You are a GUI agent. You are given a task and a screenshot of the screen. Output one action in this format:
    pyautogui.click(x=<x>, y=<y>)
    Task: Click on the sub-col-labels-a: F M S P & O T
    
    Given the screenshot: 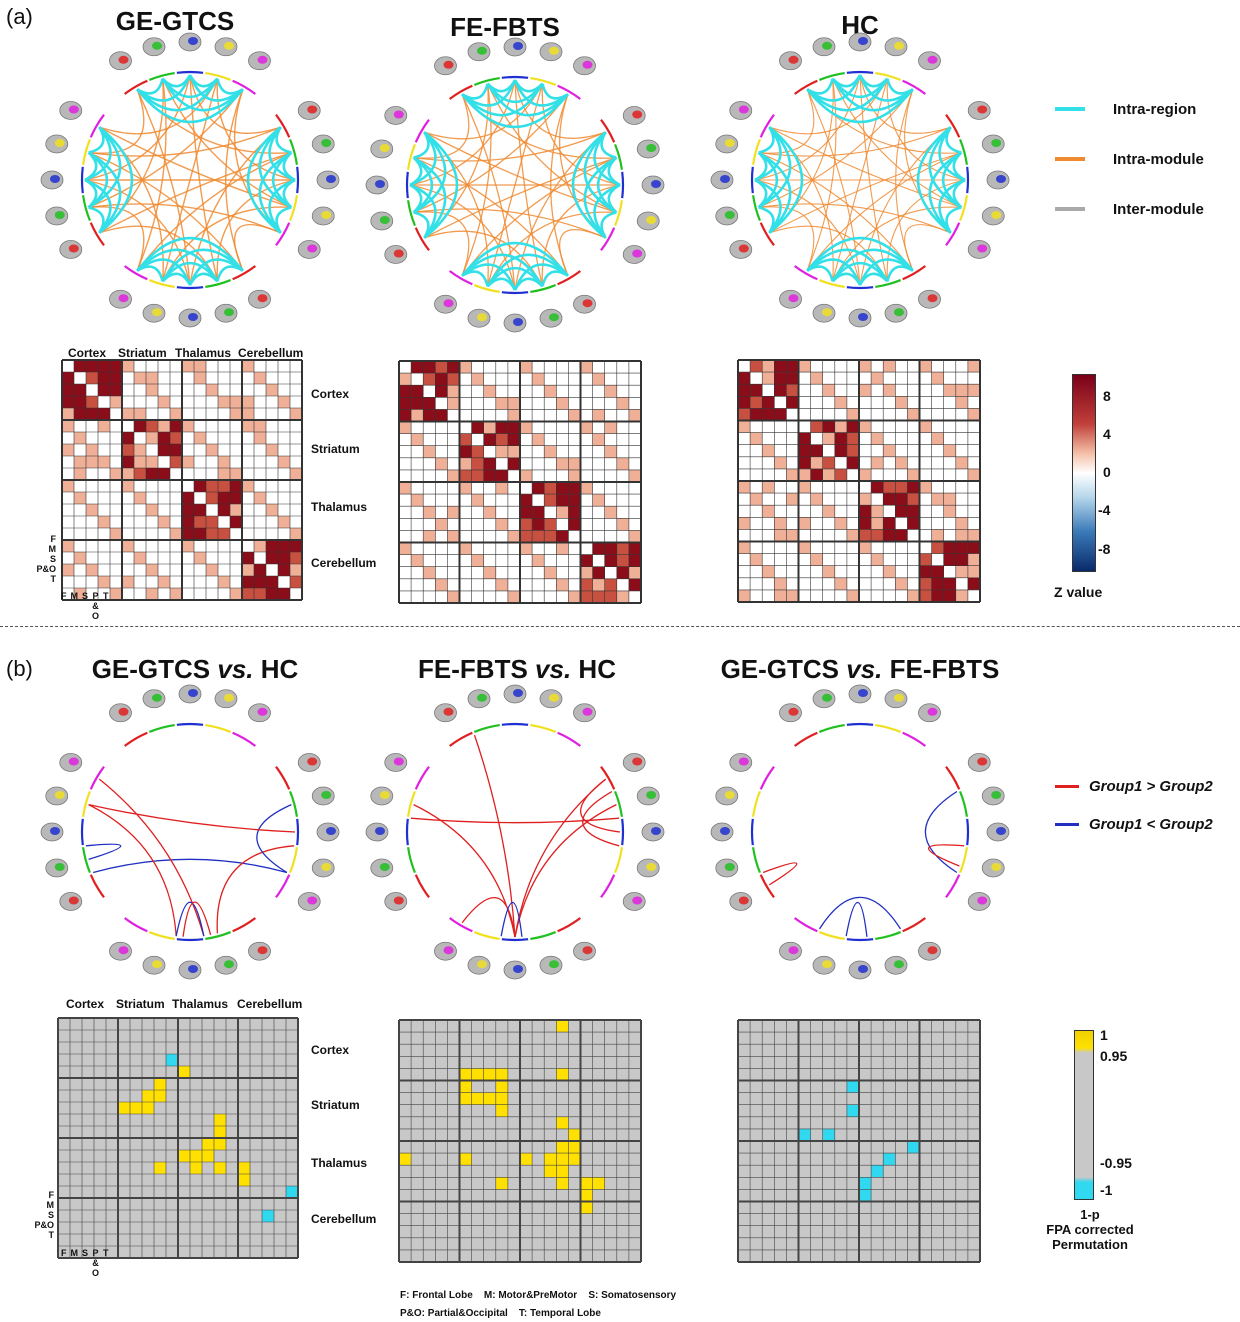 What is the action you would take?
    pyautogui.click(x=85, y=606)
    